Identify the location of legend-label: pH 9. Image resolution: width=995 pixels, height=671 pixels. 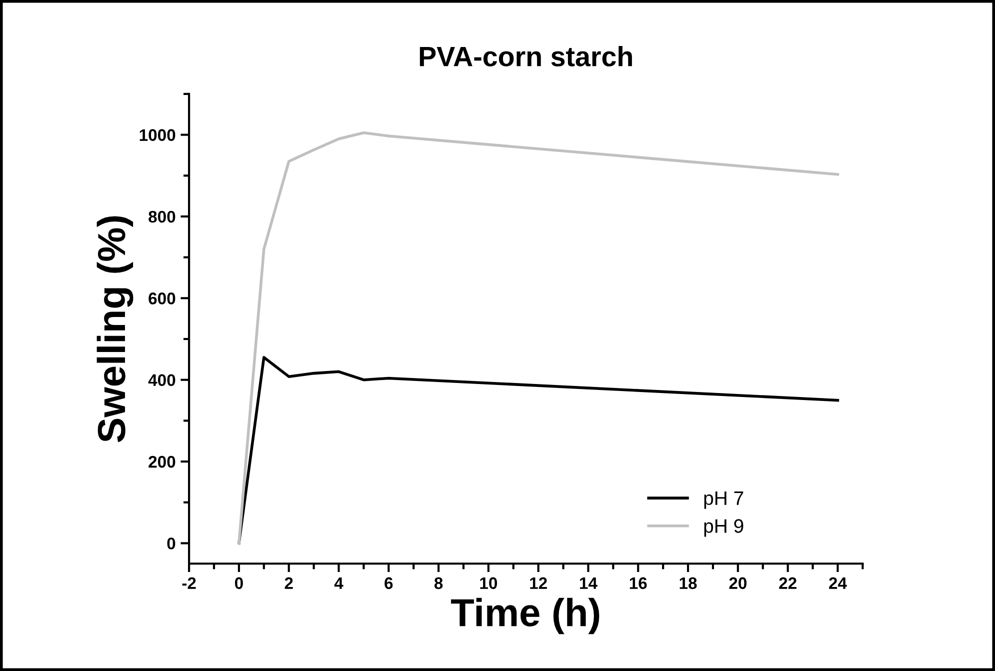
(724, 528).